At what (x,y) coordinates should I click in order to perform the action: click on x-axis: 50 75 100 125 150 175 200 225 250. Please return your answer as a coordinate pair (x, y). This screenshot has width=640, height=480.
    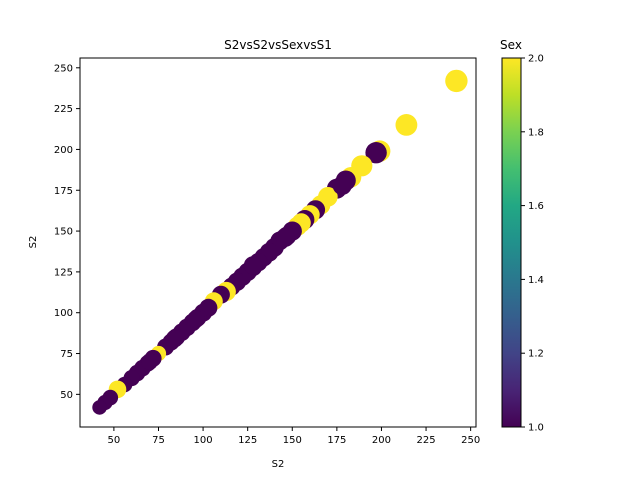
    Looking at the image, I should click on (294, 436).